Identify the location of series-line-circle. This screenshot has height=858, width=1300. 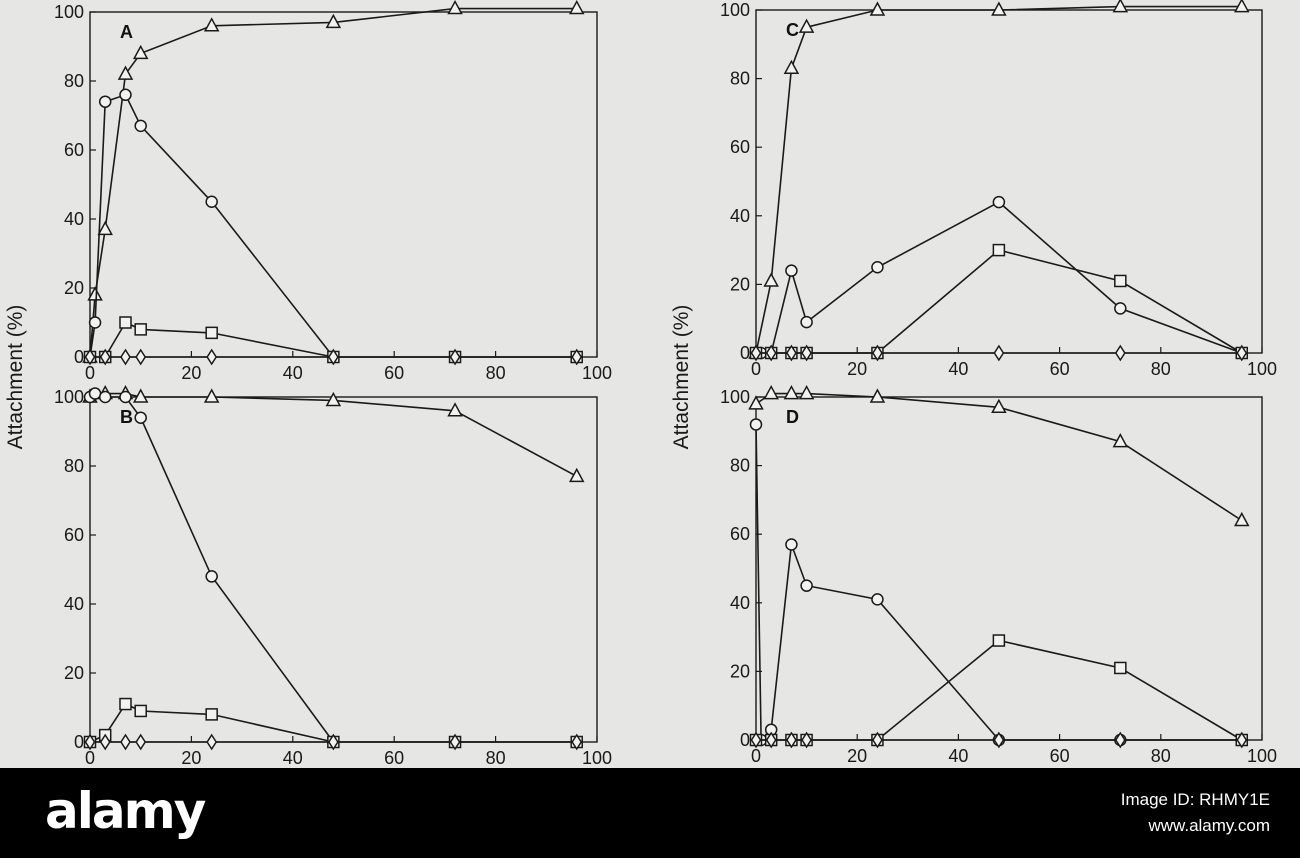
(998, 583).